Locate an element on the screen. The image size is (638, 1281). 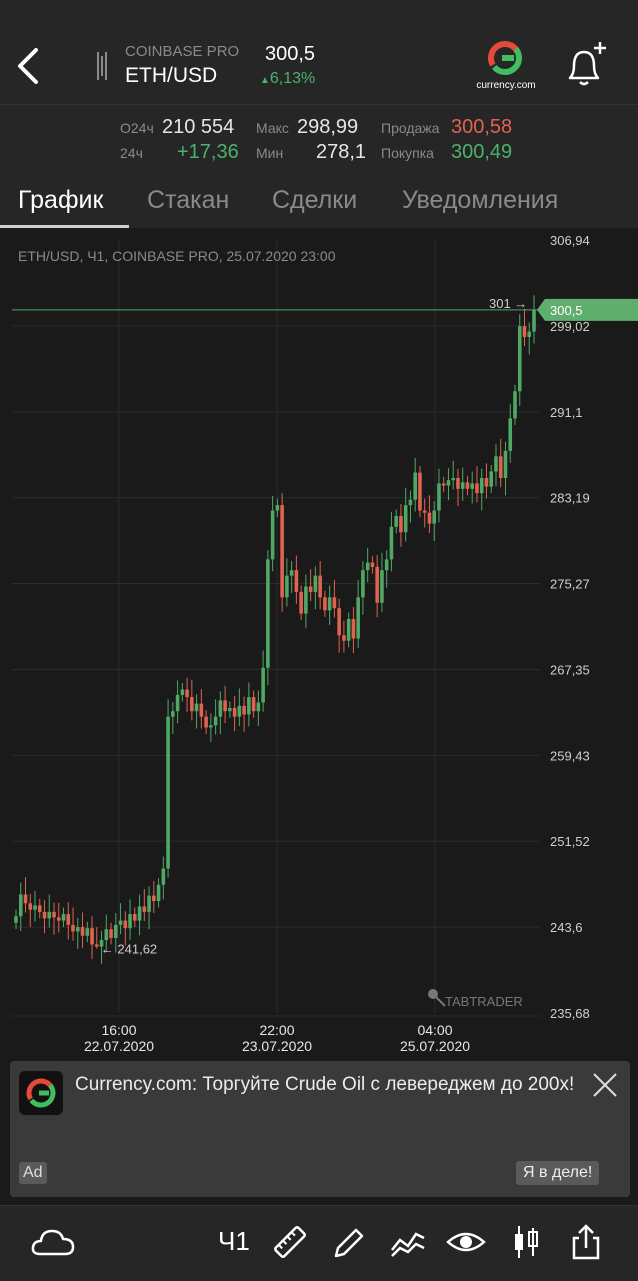
currency-com-icon is located at coordinates (41, 1093).